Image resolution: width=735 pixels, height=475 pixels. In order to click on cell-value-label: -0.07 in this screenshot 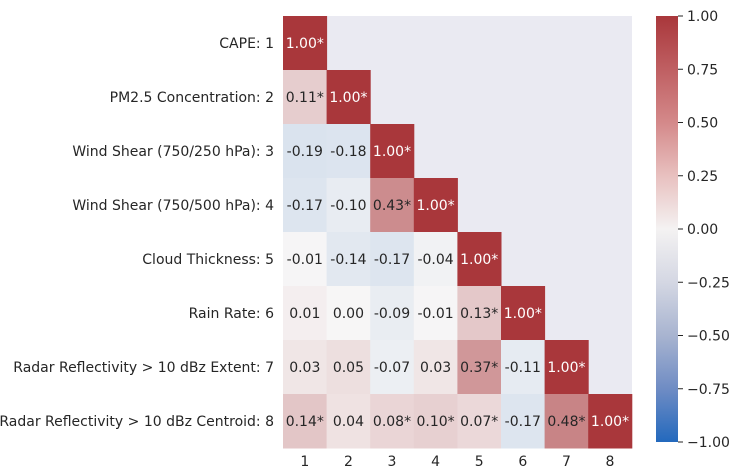, I will do `click(392, 368)`.